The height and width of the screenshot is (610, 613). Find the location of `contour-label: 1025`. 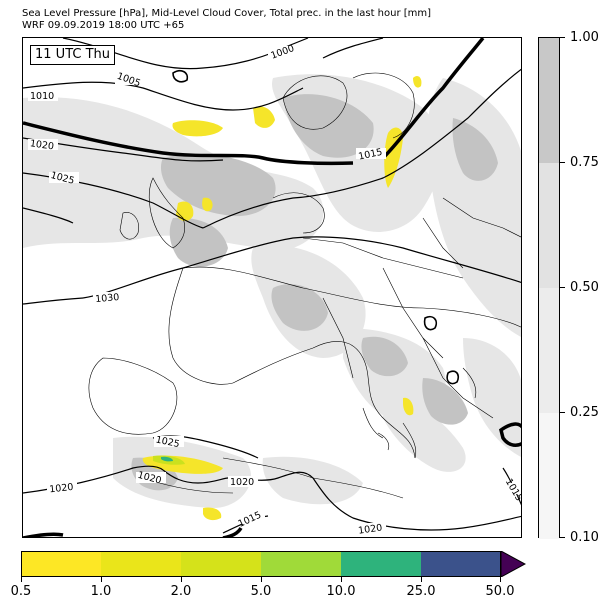

contour-label: 1025 is located at coordinates (168, 442).